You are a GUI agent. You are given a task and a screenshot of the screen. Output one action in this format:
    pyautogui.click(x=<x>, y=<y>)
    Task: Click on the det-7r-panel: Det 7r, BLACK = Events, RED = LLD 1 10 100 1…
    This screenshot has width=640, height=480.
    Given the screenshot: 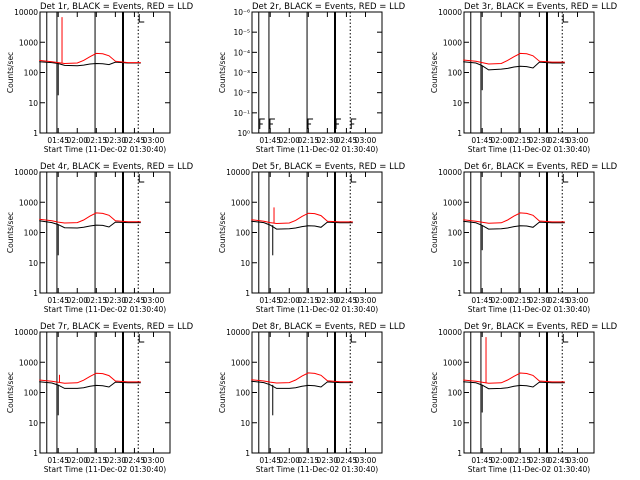 What is the action you would take?
    pyautogui.click(x=100, y=398)
    